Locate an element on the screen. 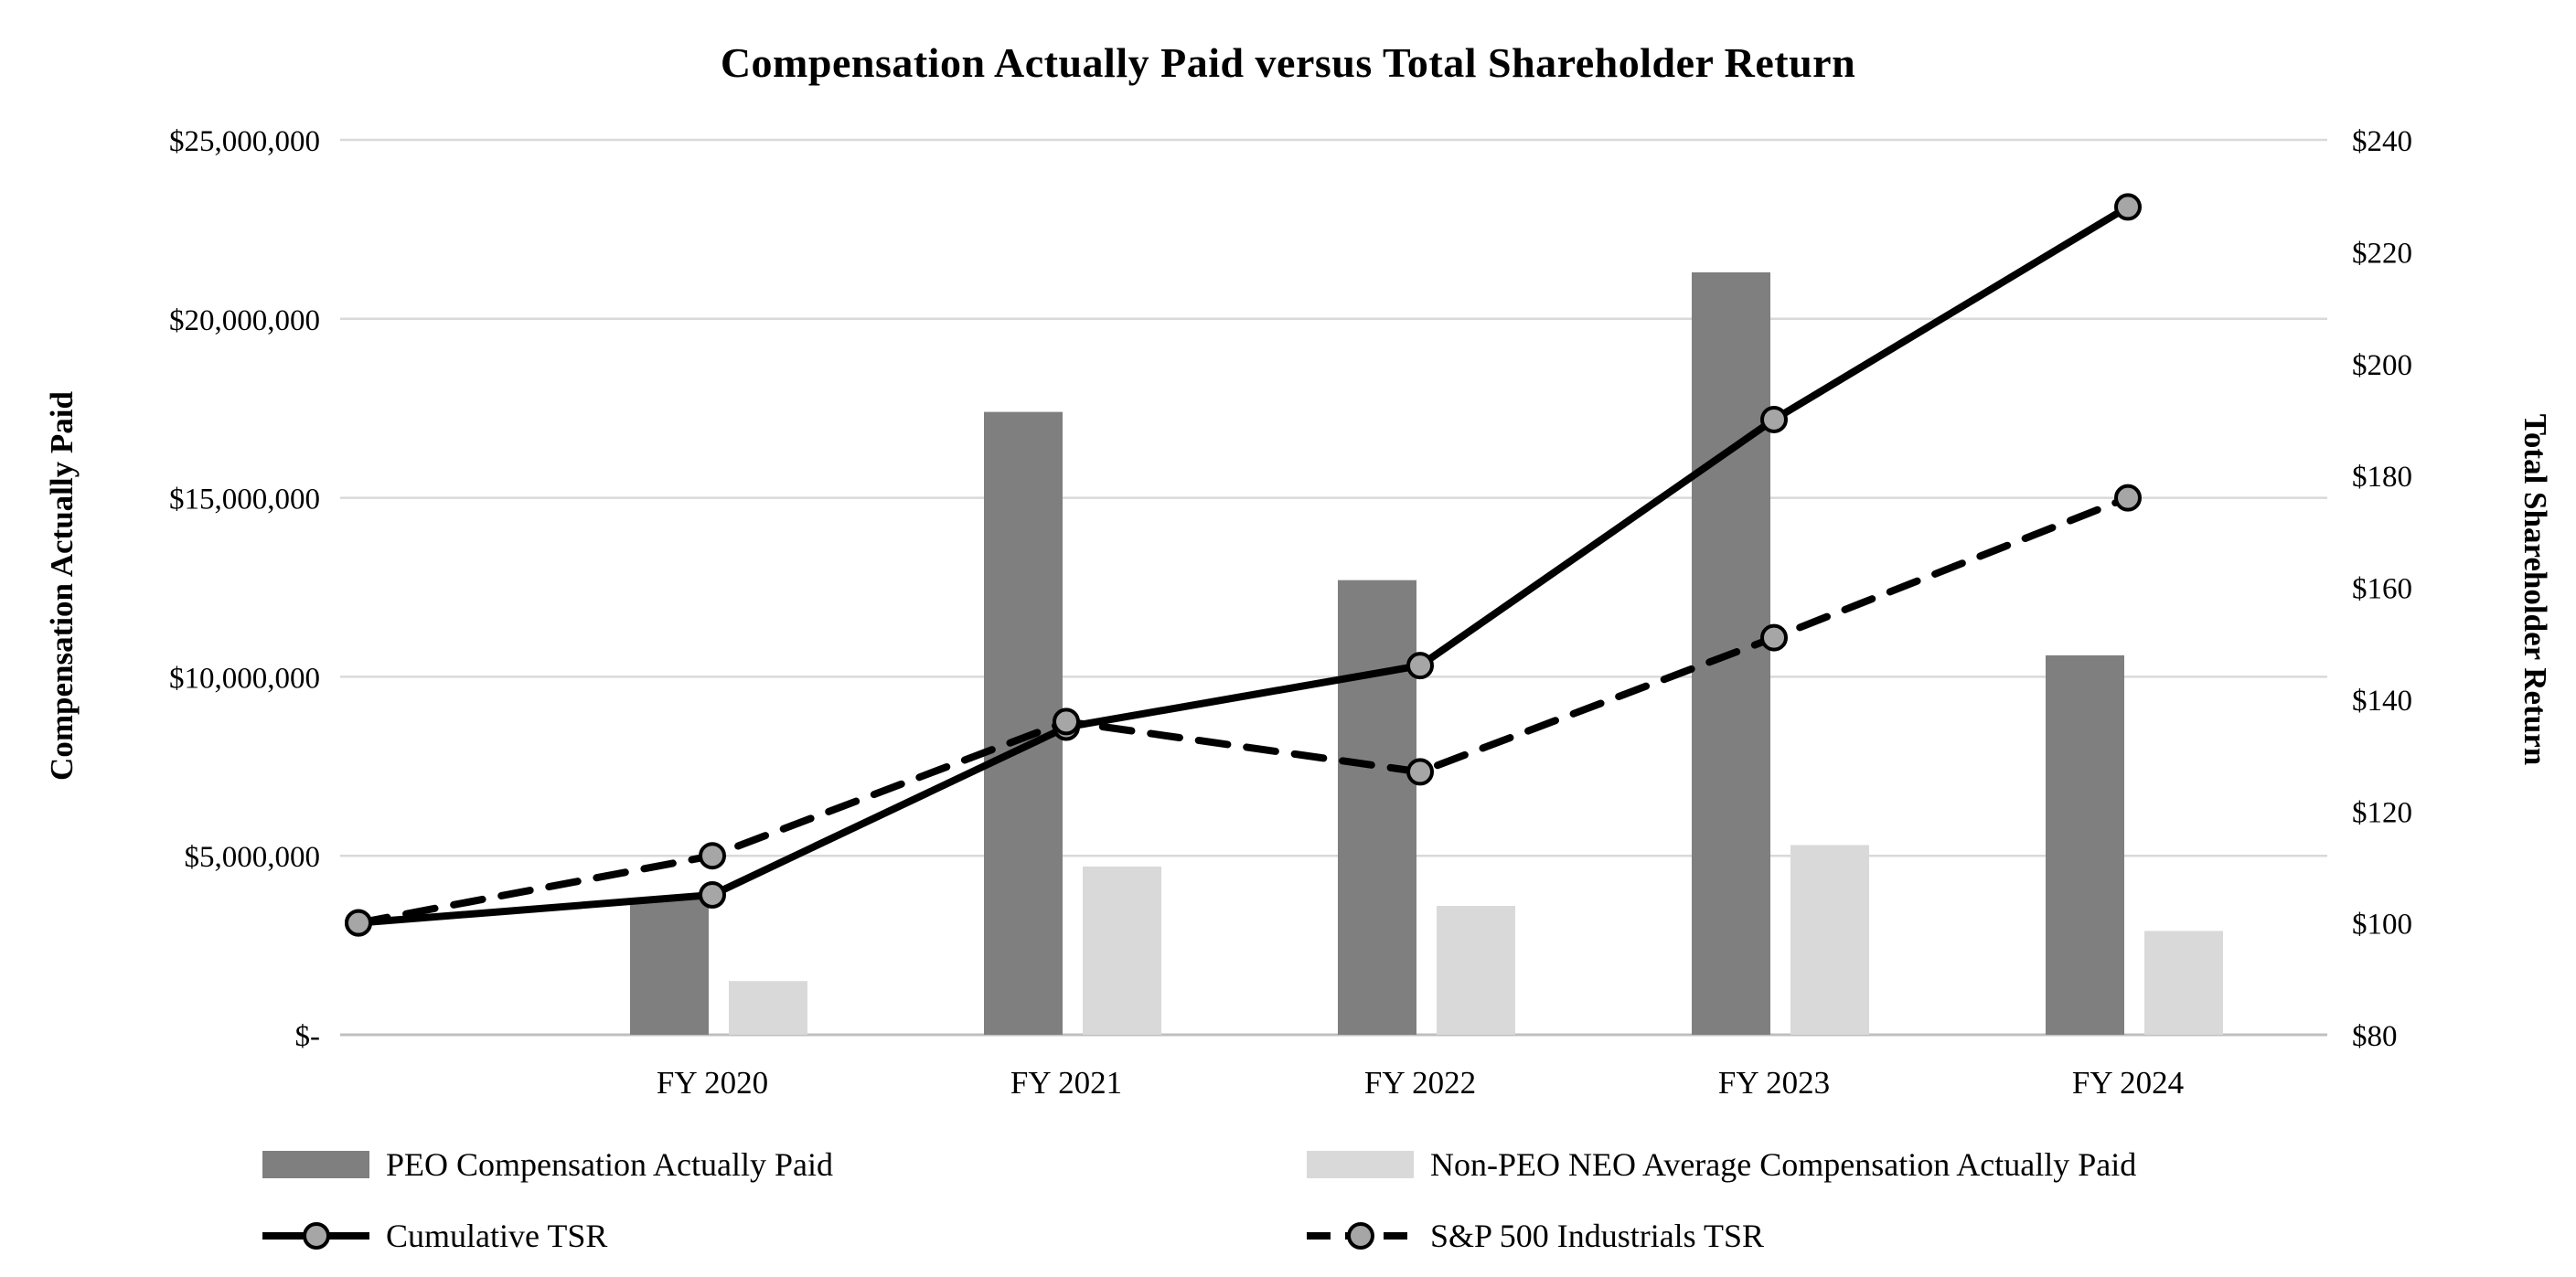 The height and width of the screenshot is (1277, 2576). right-axis-tick-label: $120 is located at coordinates (2382, 812).